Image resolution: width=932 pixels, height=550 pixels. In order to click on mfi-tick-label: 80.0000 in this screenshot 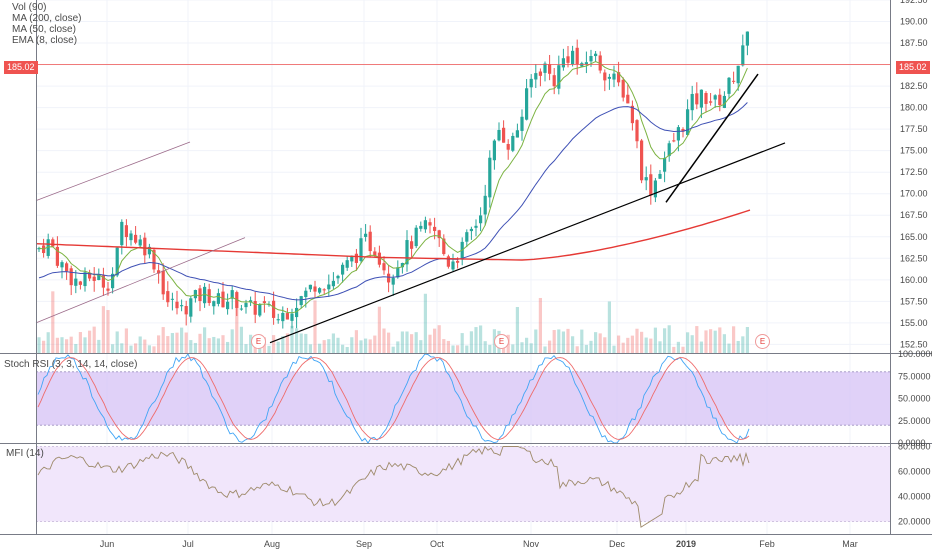, I will do `click(914, 447)`.